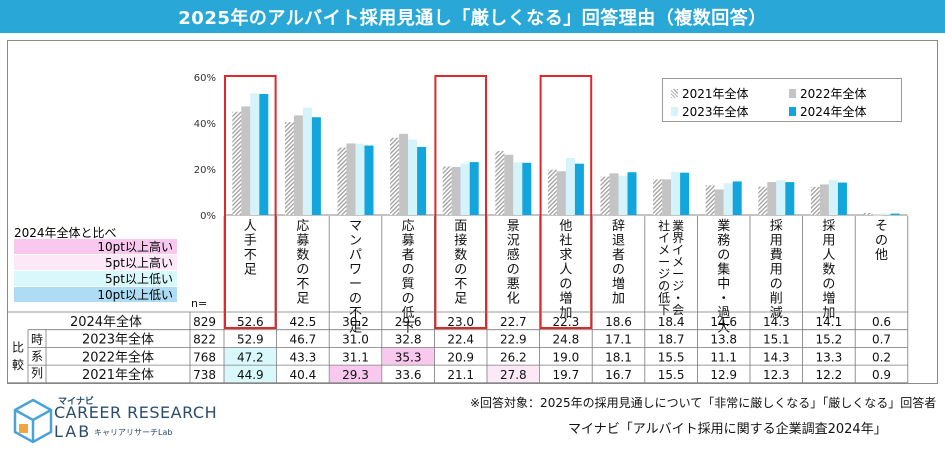 This screenshot has height=456, width=945. What do you see at coordinates (618, 375) in the screenshot?
I see `table-value: 16.7` at bounding box center [618, 375].